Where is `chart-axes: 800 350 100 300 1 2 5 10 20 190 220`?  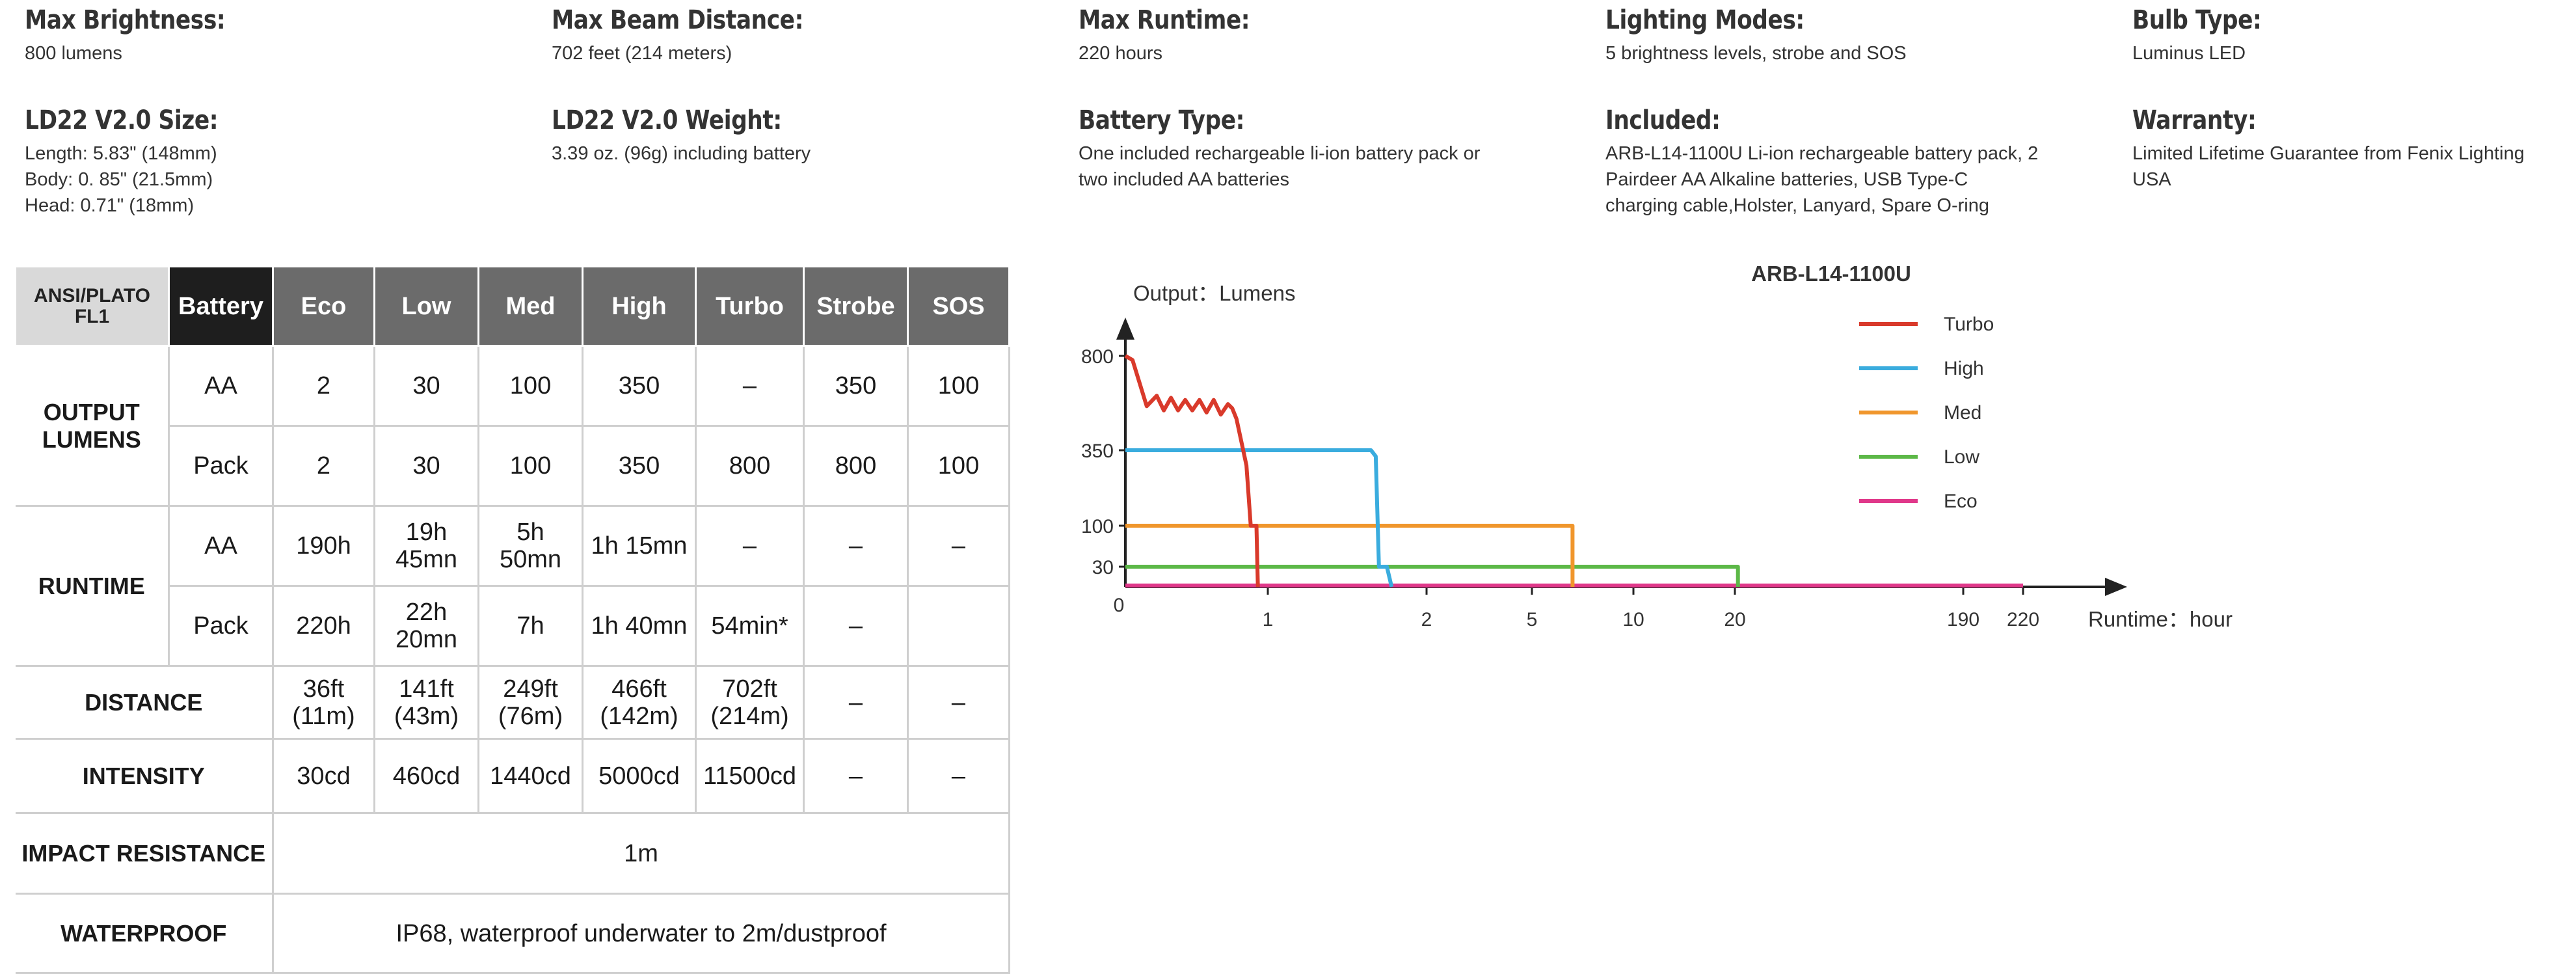
chart-axes: 800 350 100 300 1 2 5 10 20 190 220 is located at coordinates (1604, 474).